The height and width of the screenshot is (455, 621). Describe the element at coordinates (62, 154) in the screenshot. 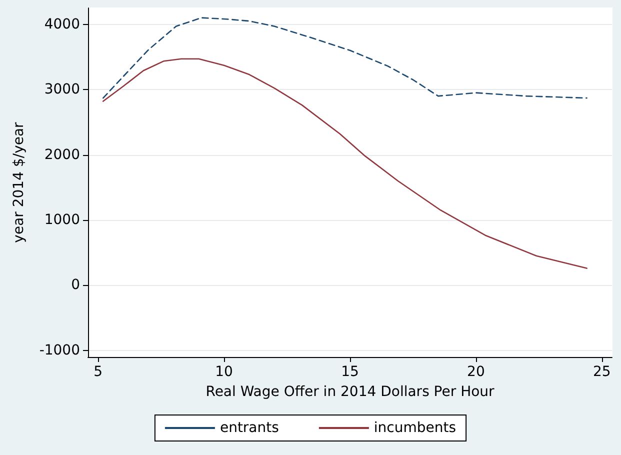

I see `y-tick-label: 2000` at that location.